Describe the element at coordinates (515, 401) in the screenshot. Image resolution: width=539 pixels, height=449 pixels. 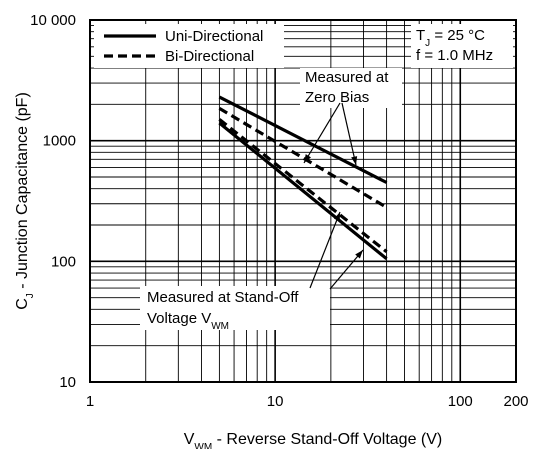
I see `x-tick-label: 200` at that location.